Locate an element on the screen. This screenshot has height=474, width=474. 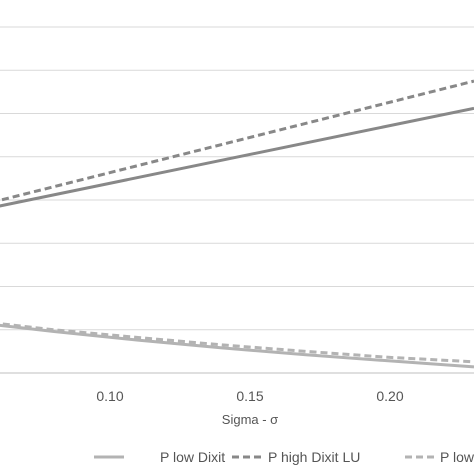
series-line-p-low-dixit is located at coordinates (237, 346).